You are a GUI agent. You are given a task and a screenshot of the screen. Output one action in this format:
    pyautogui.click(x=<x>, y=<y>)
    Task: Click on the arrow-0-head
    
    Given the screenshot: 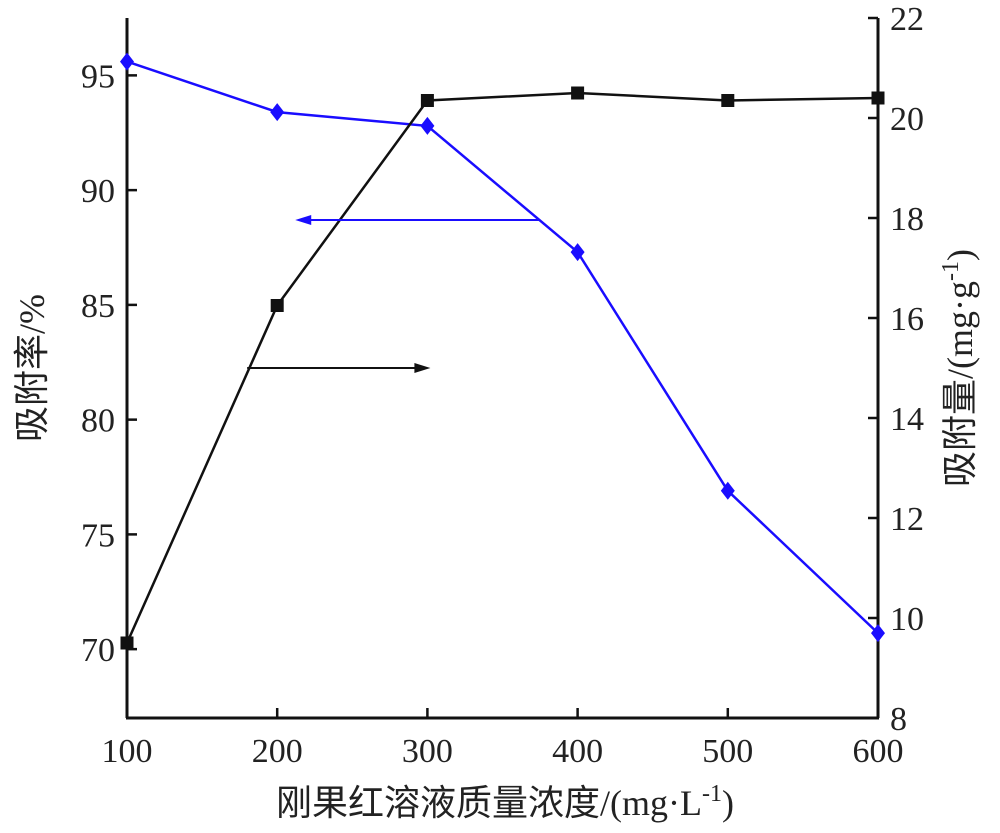 What is the action you would take?
    pyautogui.click(x=303, y=219)
    